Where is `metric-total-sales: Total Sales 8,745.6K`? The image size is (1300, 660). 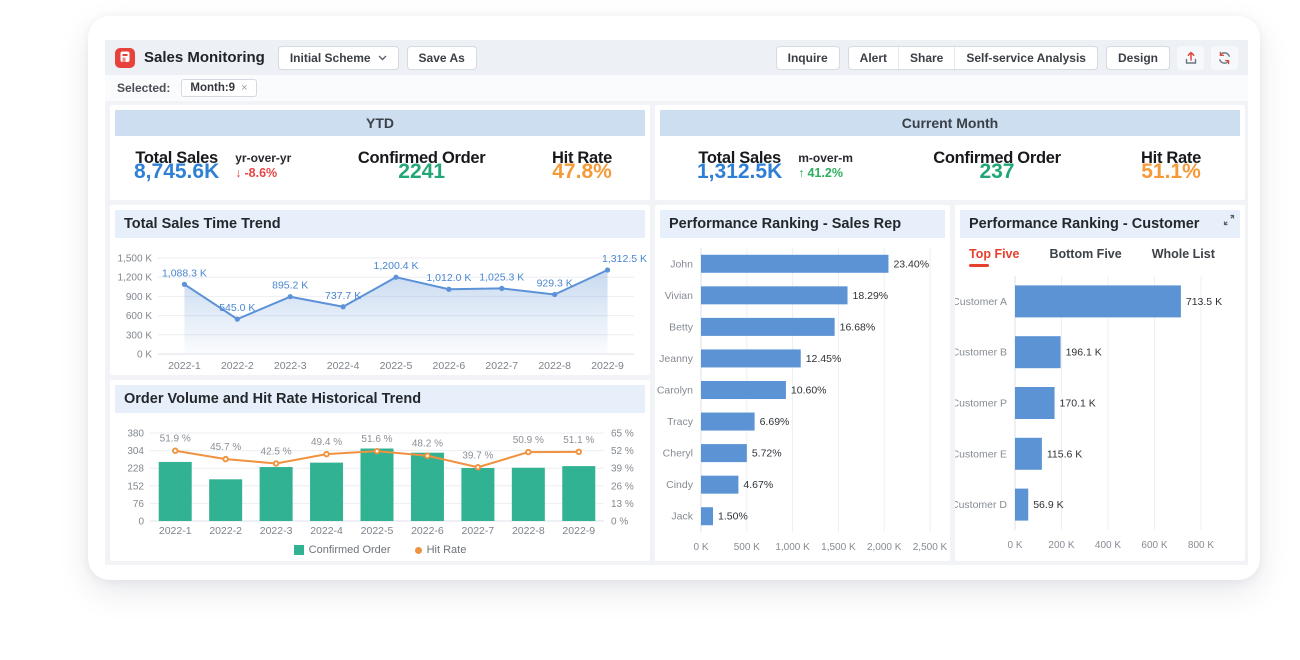
metric-total-sales: Total Sales 8,745.6K is located at coordinates (176, 166).